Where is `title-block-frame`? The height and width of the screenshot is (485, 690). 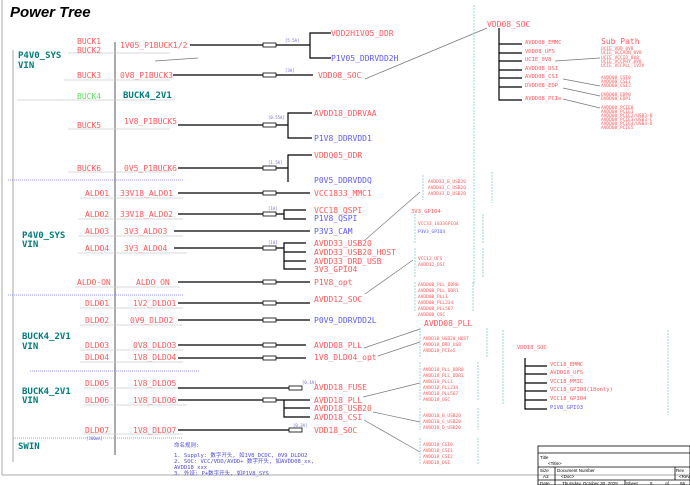 title-block-frame is located at coordinates (613, 465).